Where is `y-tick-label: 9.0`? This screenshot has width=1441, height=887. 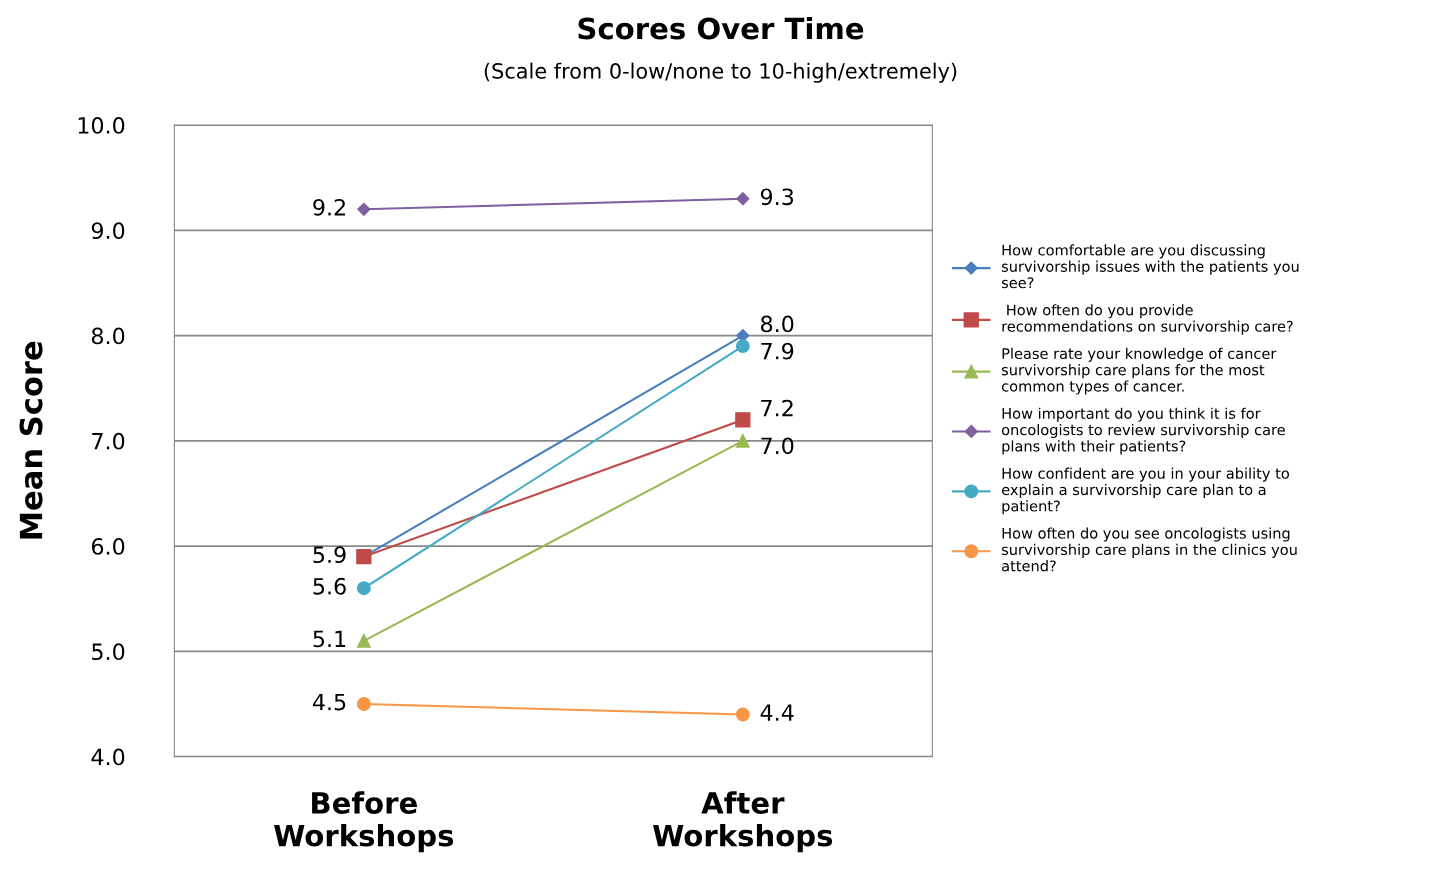 y-tick-label: 9.0 is located at coordinates (108, 231).